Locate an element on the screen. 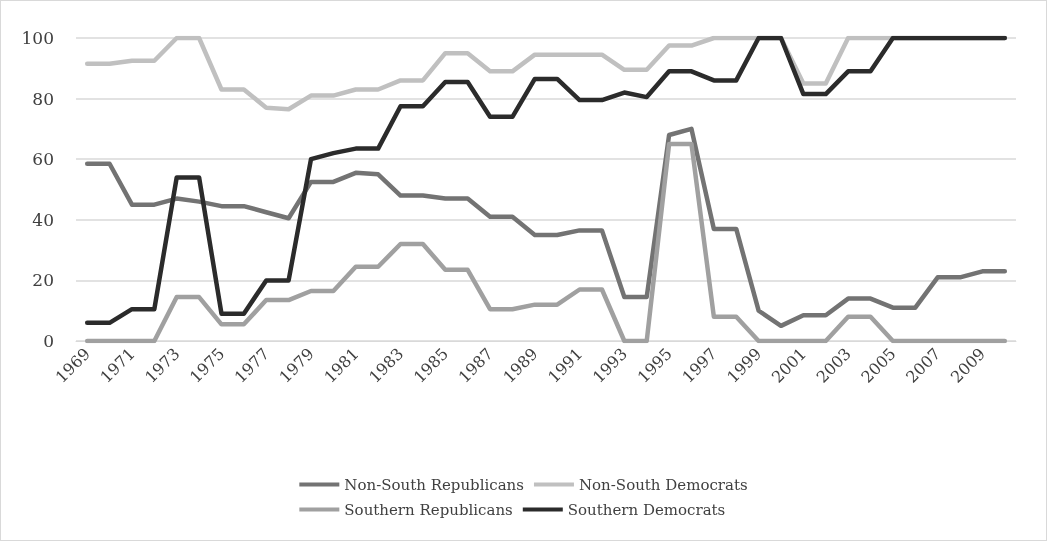 Image resolution: width=1047 pixels, height=541 pixels. y-tick-label: 60 is located at coordinates (43, 159).